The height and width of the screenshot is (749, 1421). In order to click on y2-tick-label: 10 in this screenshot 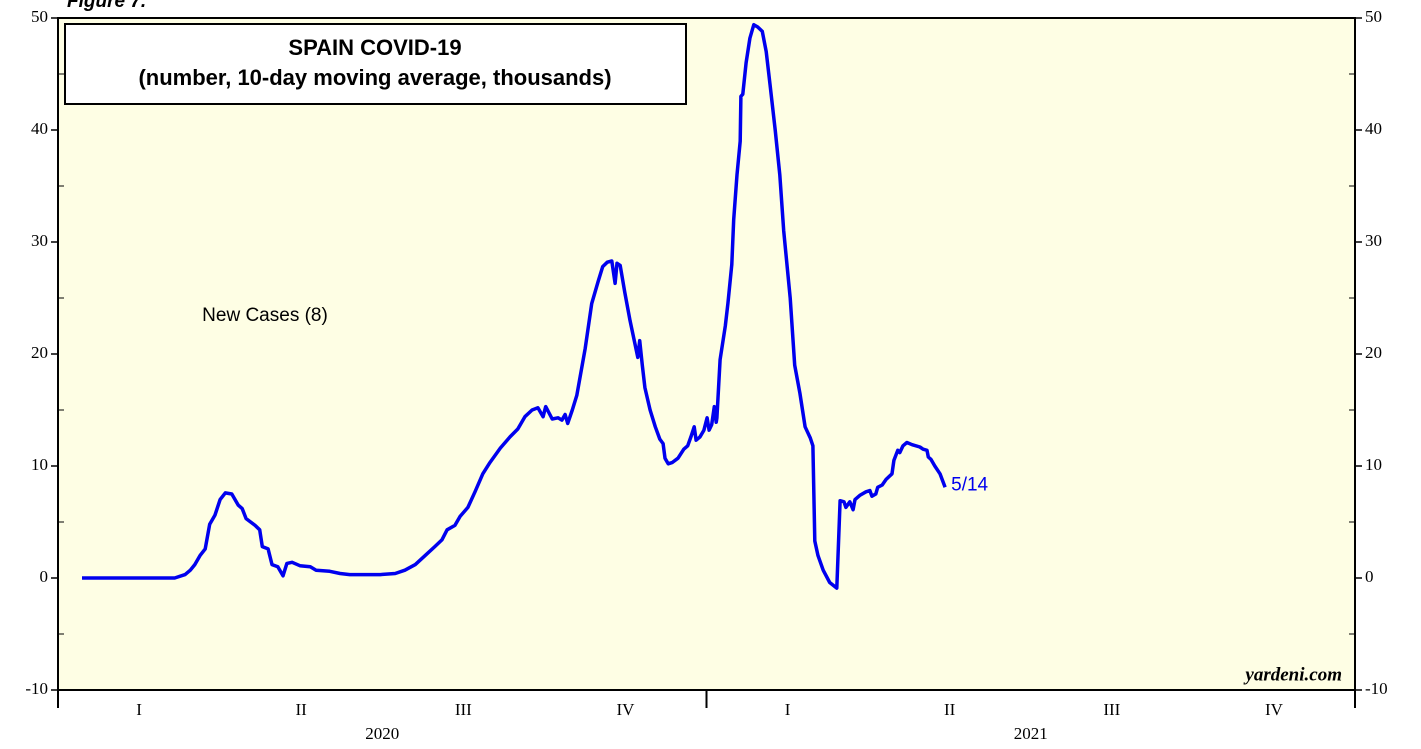, I will do `click(1373, 464)`.